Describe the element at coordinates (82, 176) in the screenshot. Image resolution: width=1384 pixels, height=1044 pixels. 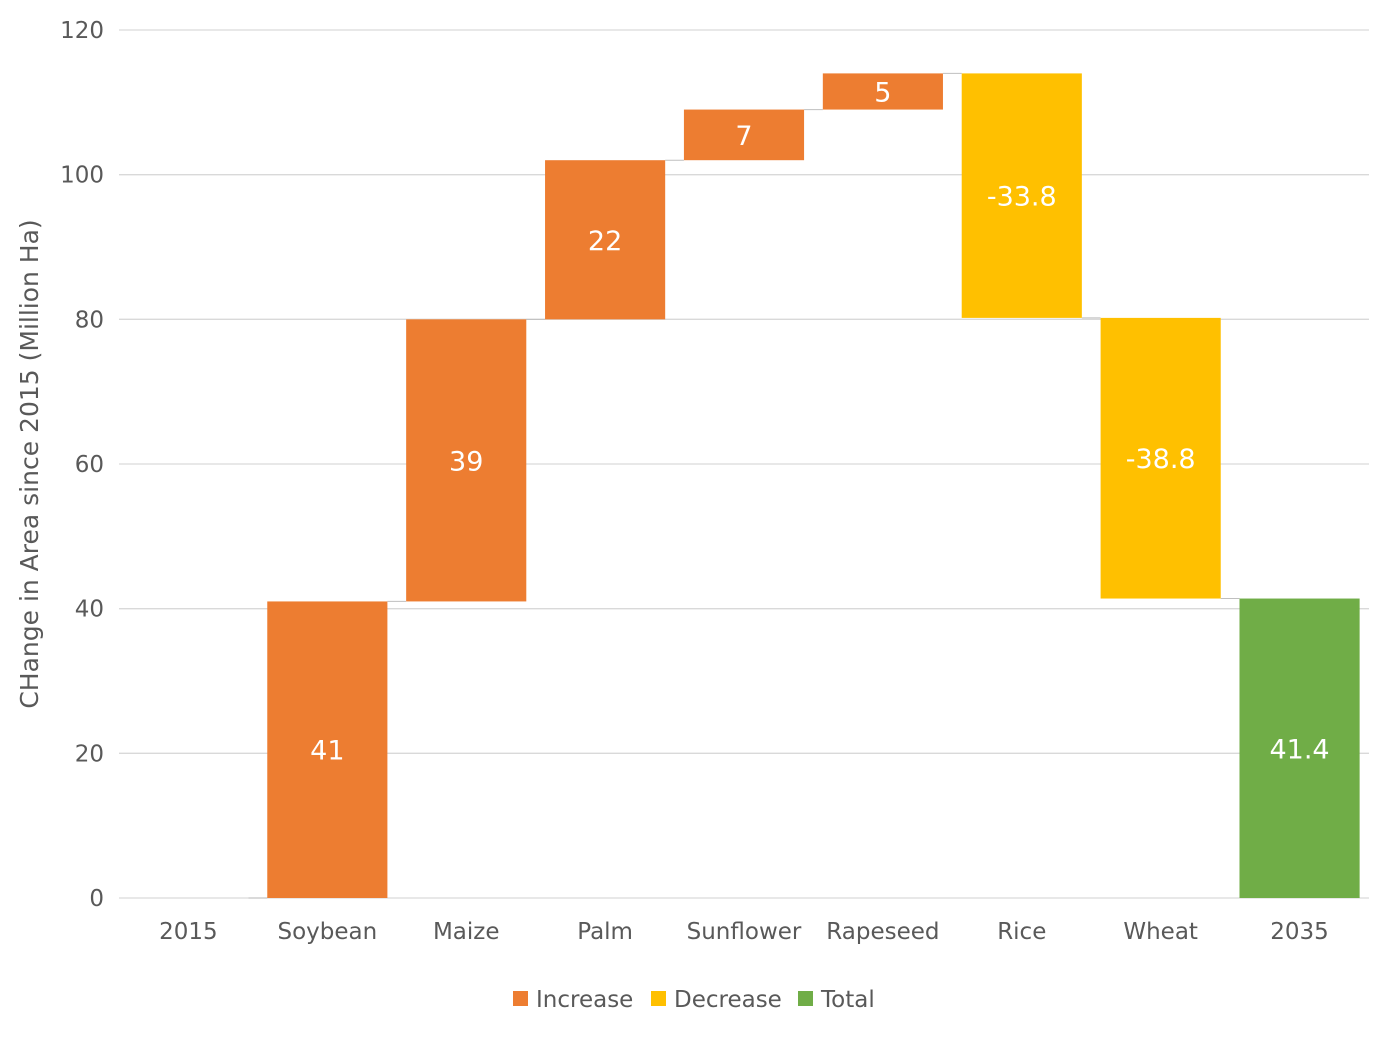
I see `y-tick-label: 100` at that location.